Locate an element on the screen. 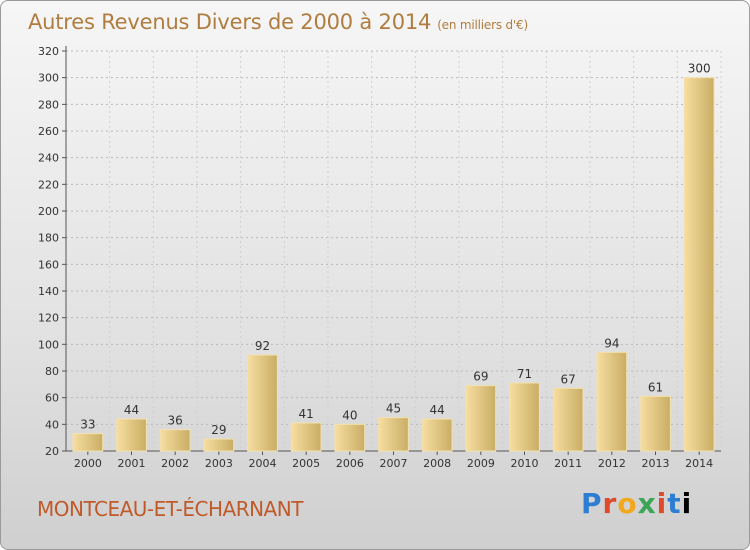 The width and height of the screenshot is (750, 550). x-tick-label: 2010 is located at coordinates (525, 463).